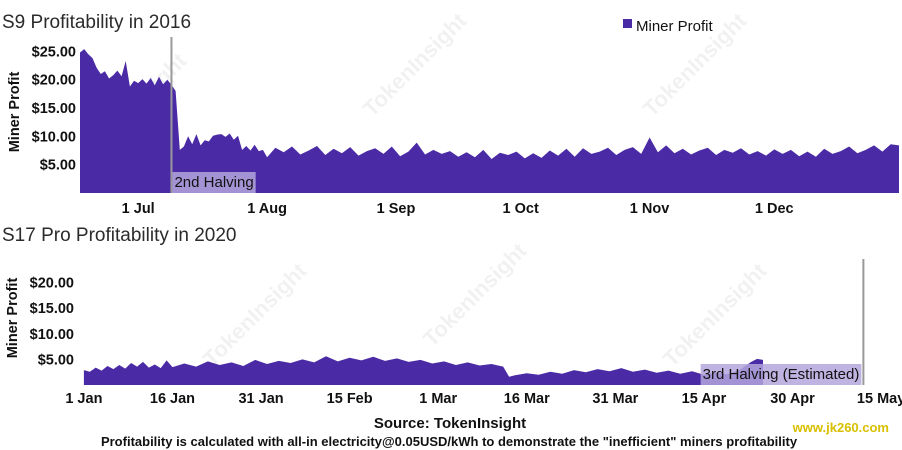 The width and height of the screenshot is (902, 450). What do you see at coordinates (267, 209) in the screenshot?
I see `x-tick-label: 1 Aug` at bounding box center [267, 209].